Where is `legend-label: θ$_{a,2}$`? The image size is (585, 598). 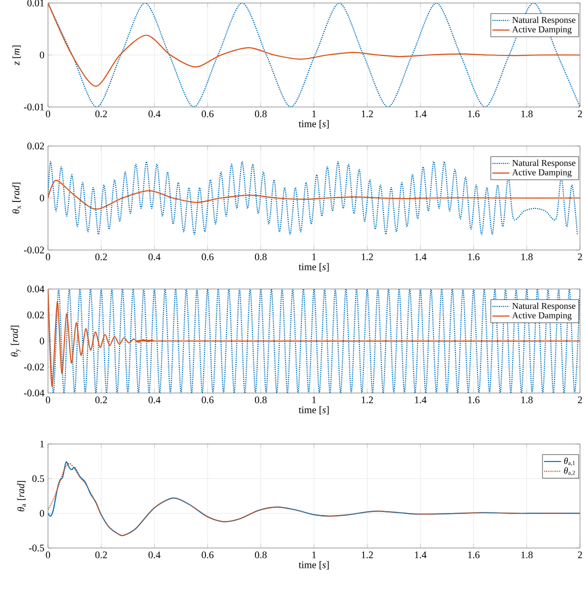 legend-label: θ$_{a,2}$ is located at coordinates (569, 471).